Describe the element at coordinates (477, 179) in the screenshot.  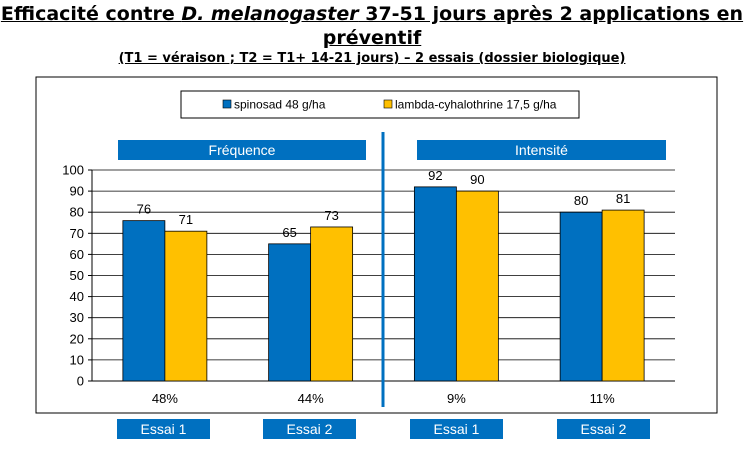
I see `data-label: 90` at that location.